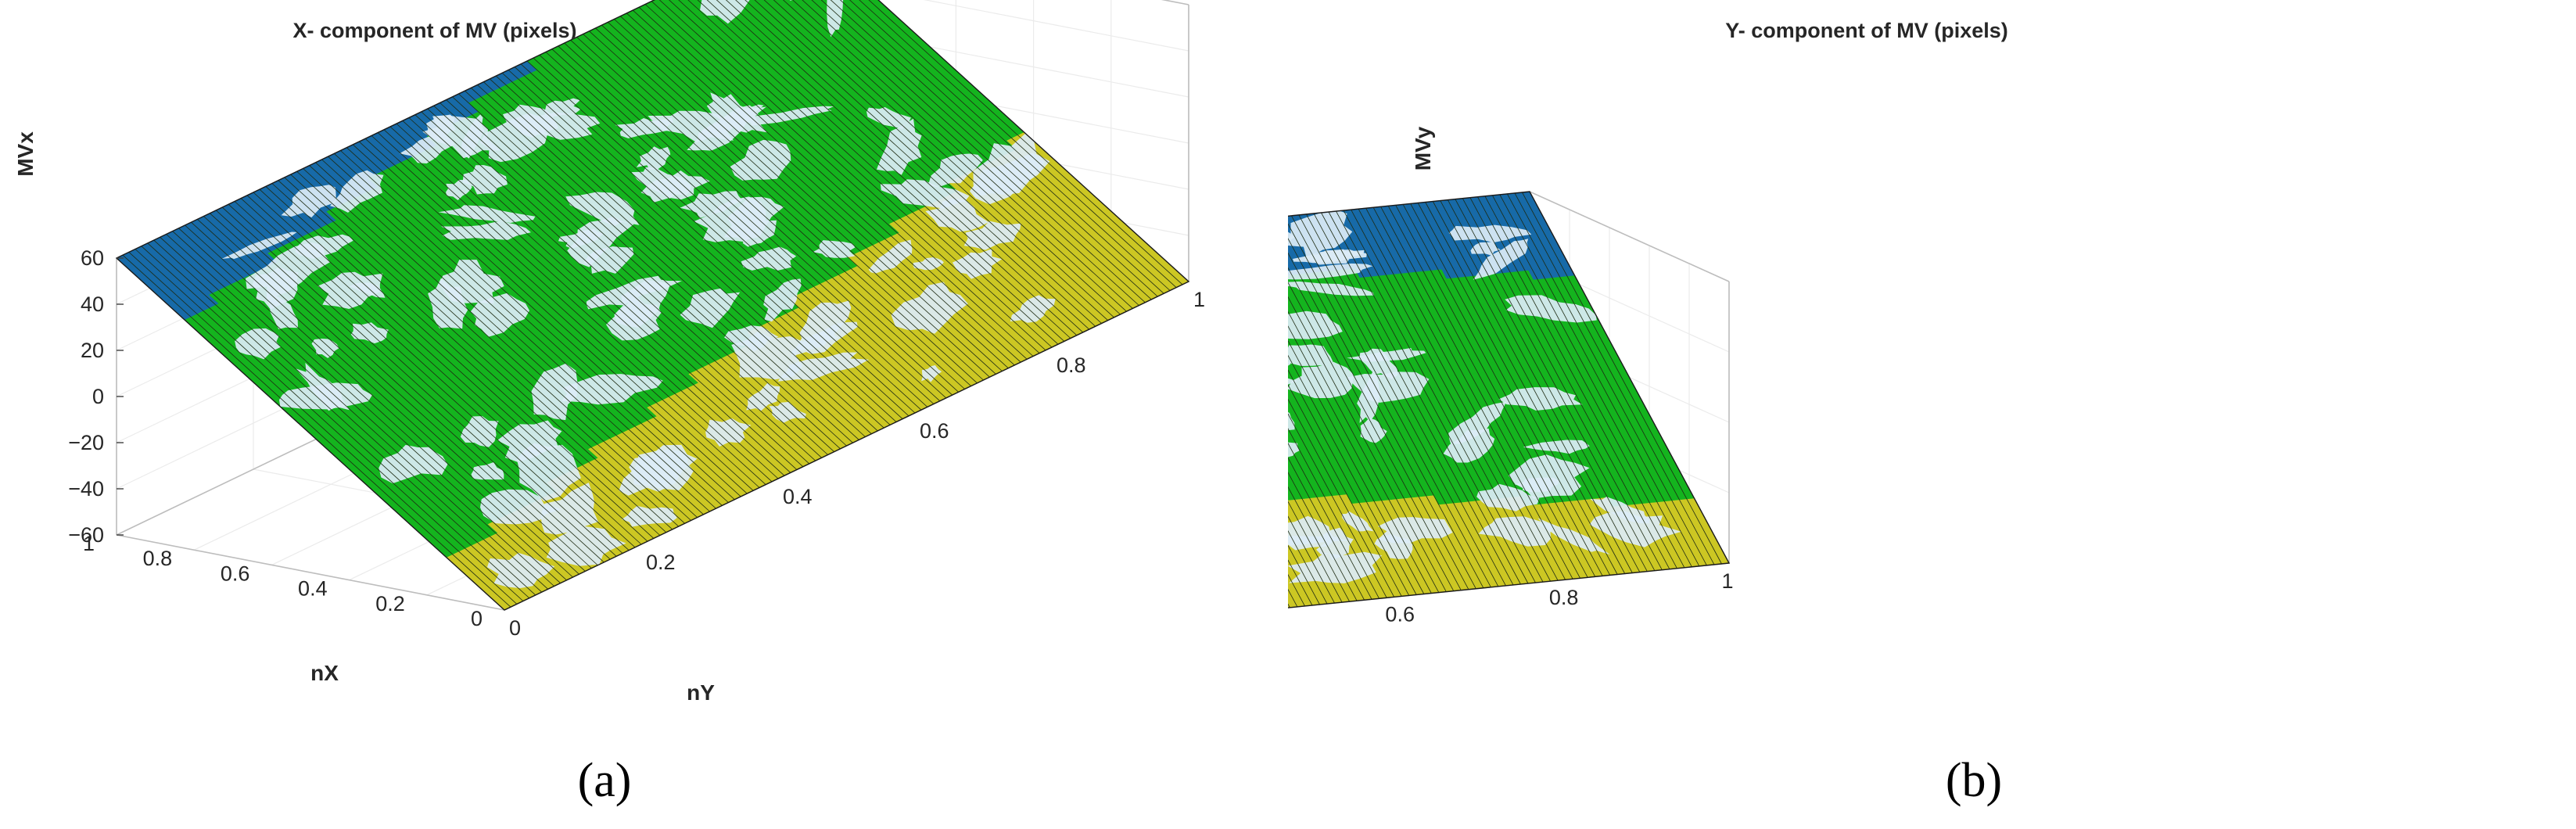 The width and height of the screenshot is (2576, 829). I want to click on chart-a-y-tick-label: 0.4, so click(798, 496).